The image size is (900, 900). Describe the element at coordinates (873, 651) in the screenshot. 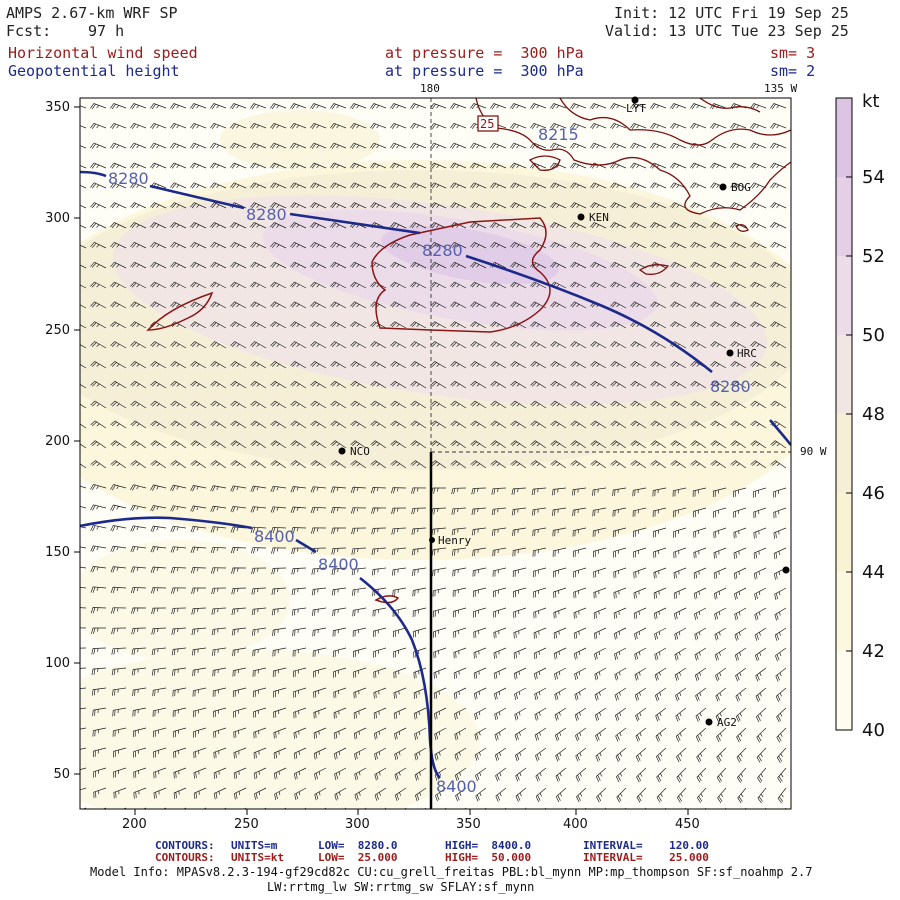

I see `colorbar-label: 42` at that location.